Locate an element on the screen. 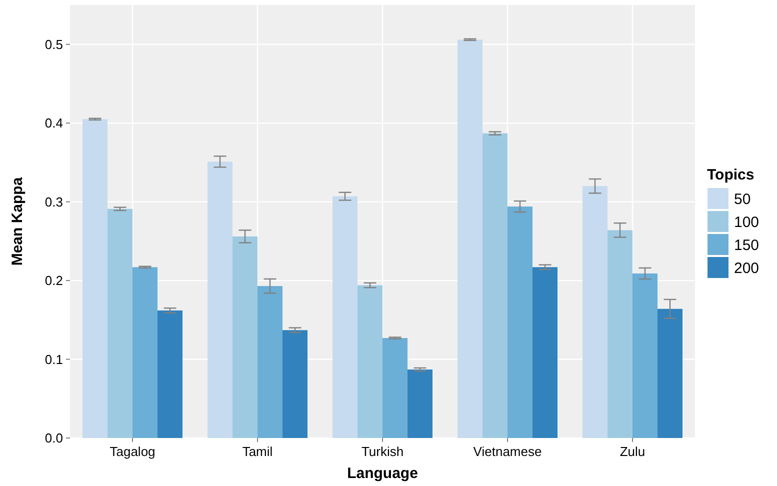  x-tick-label: Zulu is located at coordinates (633, 451).